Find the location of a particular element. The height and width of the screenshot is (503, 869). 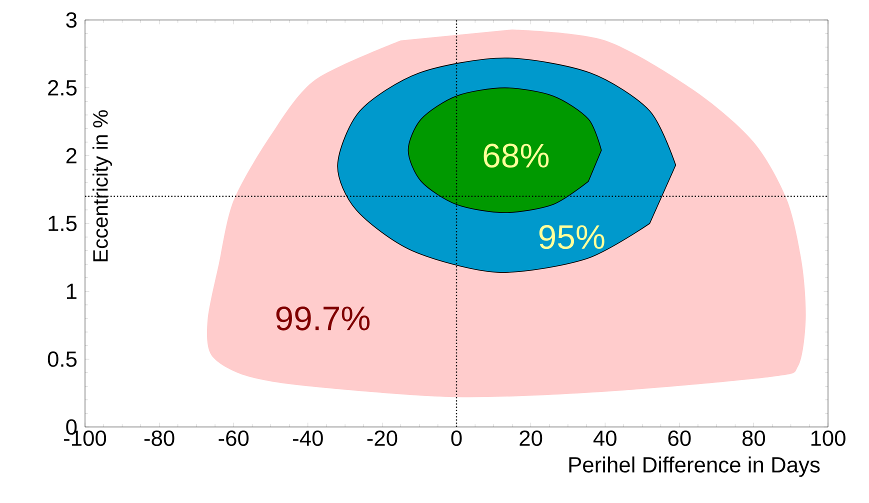

y-tick-label: 1.5 is located at coordinates (62, 224).